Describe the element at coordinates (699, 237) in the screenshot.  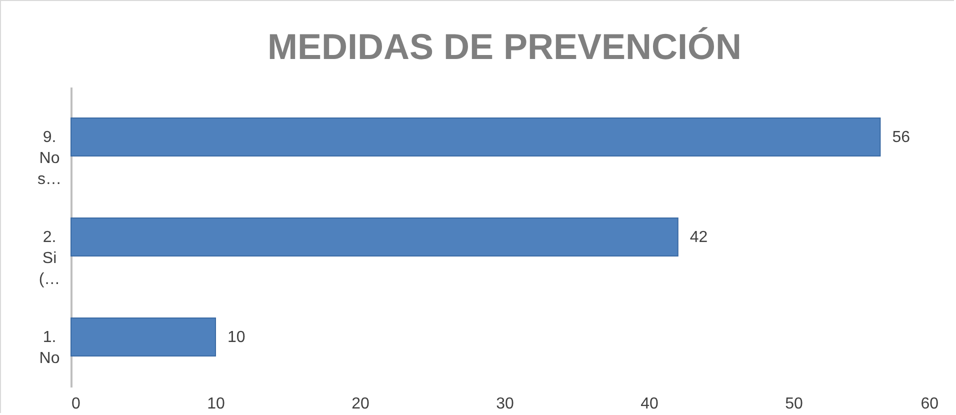
I see `data-label: 42` at that location.